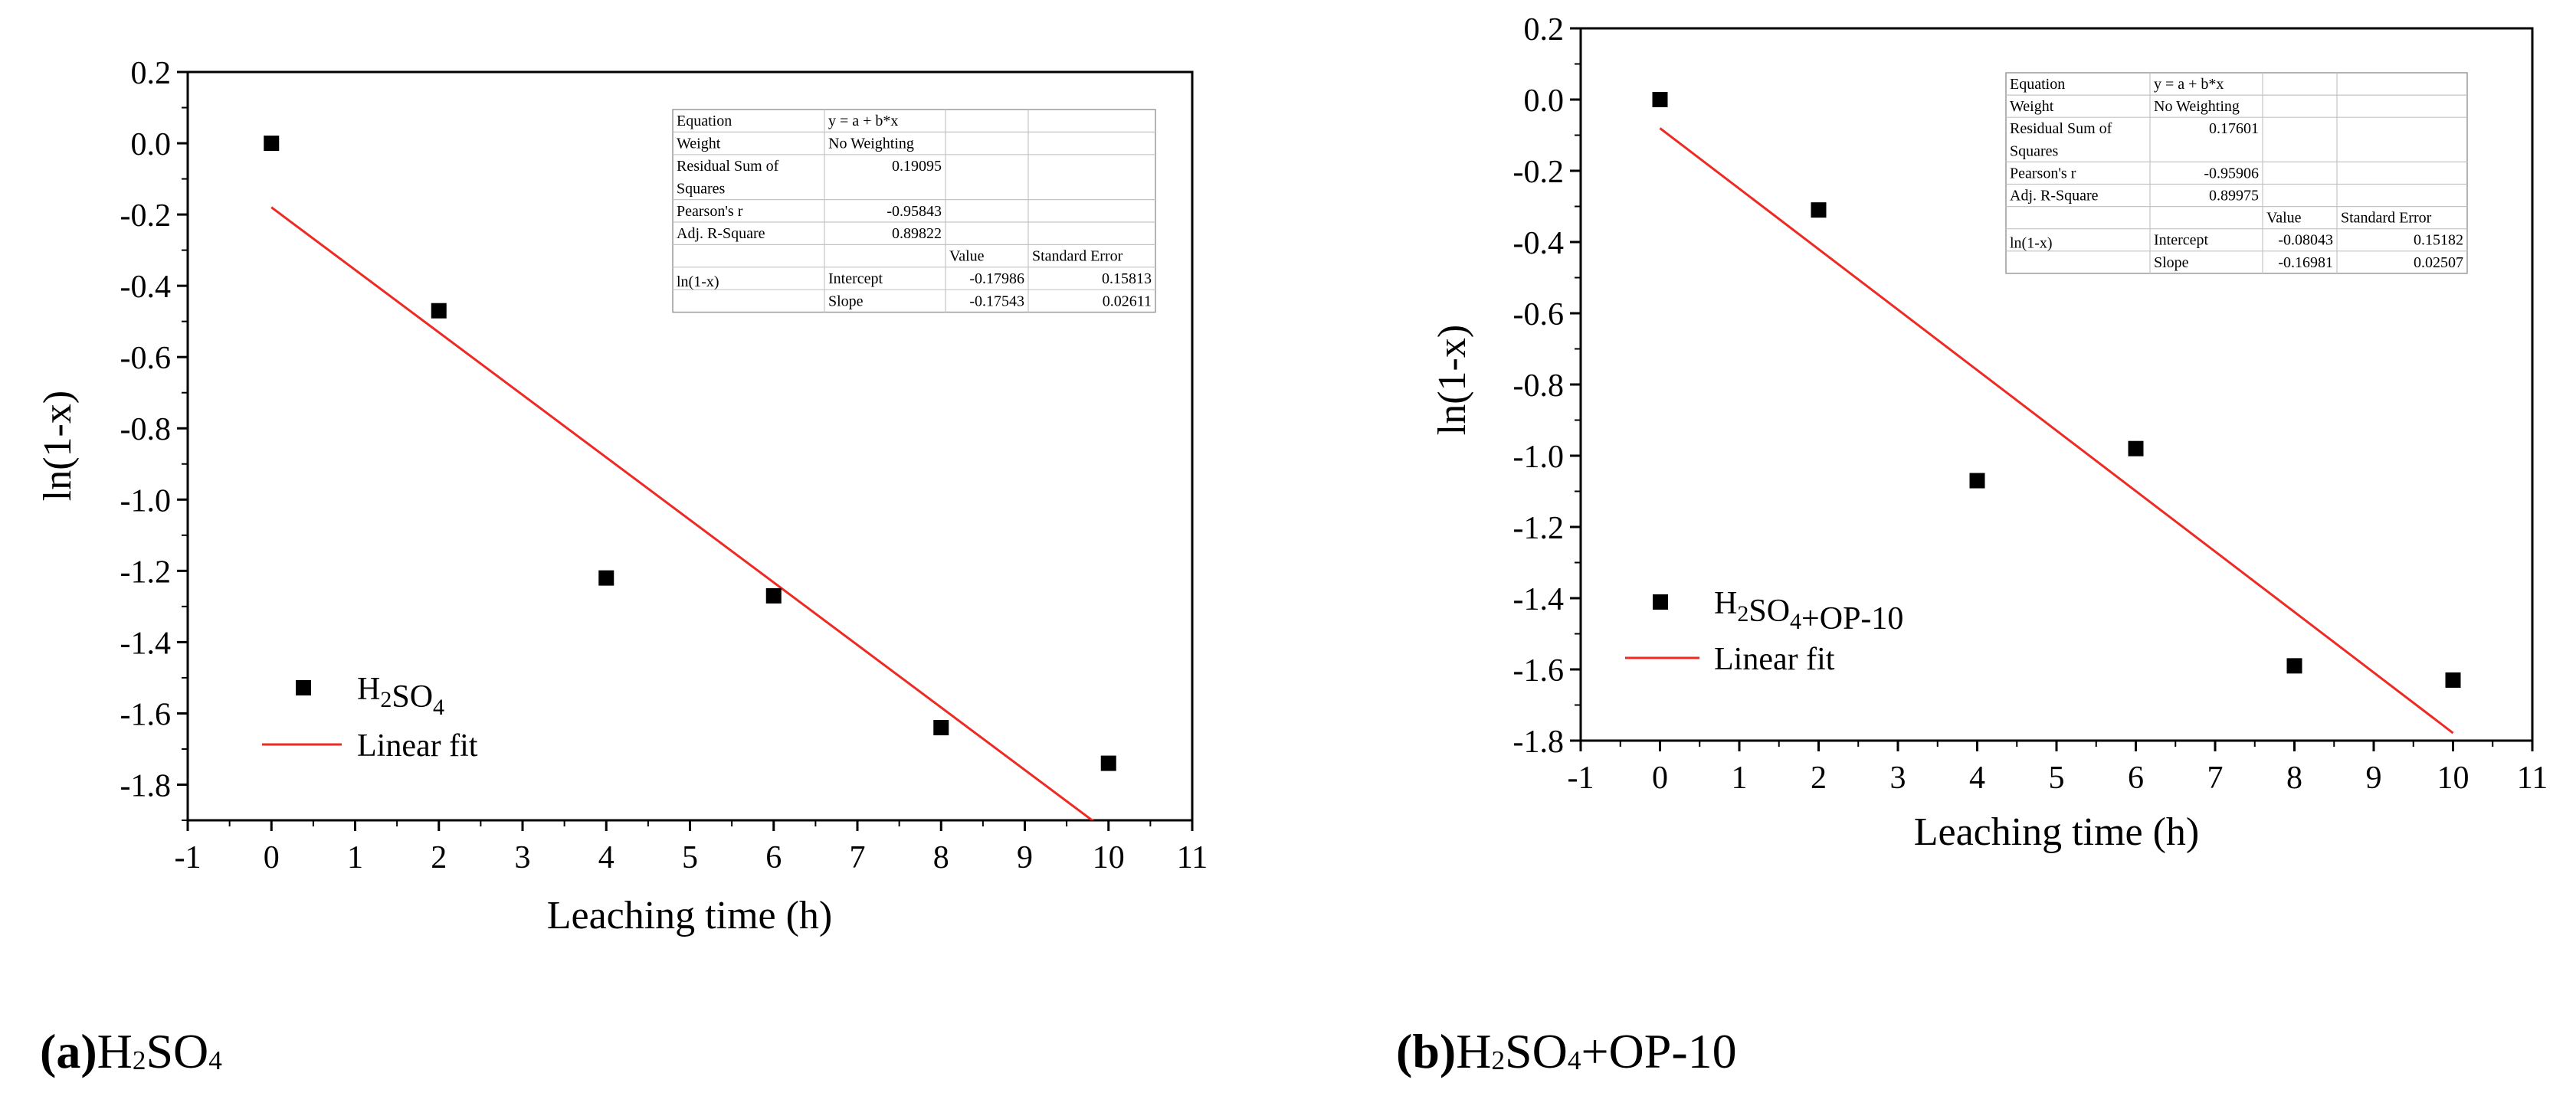  Describe the element at coordinates (2284, 218) in the screenshot. I see `panel-b-stats-table-cell: Value` at that location.